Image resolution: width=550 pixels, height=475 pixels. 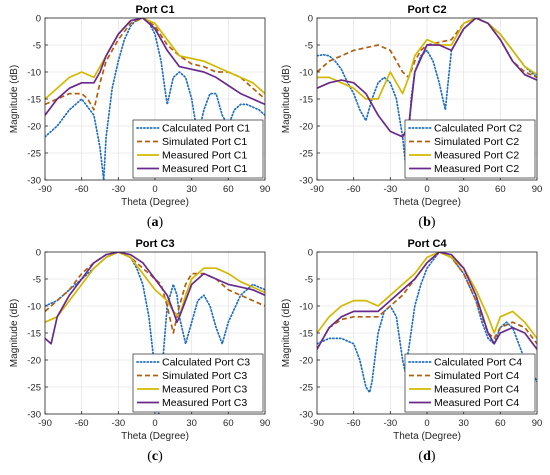 What do you see at coordinates (478, 363) in the screenshot?
I see `legend-entry: Calculated Port C4` at bounding box center [478, 363].